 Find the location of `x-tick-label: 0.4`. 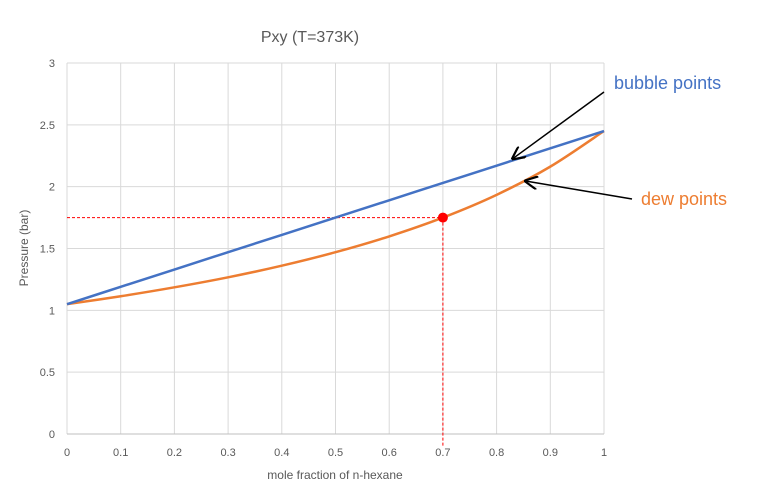

x-tick-label: 0.4 is located at coordinates (281, 453).